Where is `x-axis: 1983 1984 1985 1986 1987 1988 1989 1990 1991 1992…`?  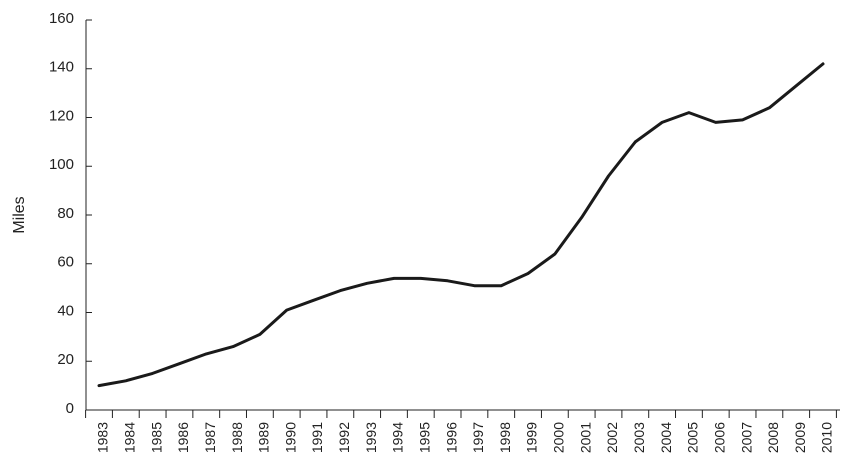 x-axis: 1983 1984 1985 1986 1987 1988 1989 1990 1991 1992… is located at coordinates (462, 431).